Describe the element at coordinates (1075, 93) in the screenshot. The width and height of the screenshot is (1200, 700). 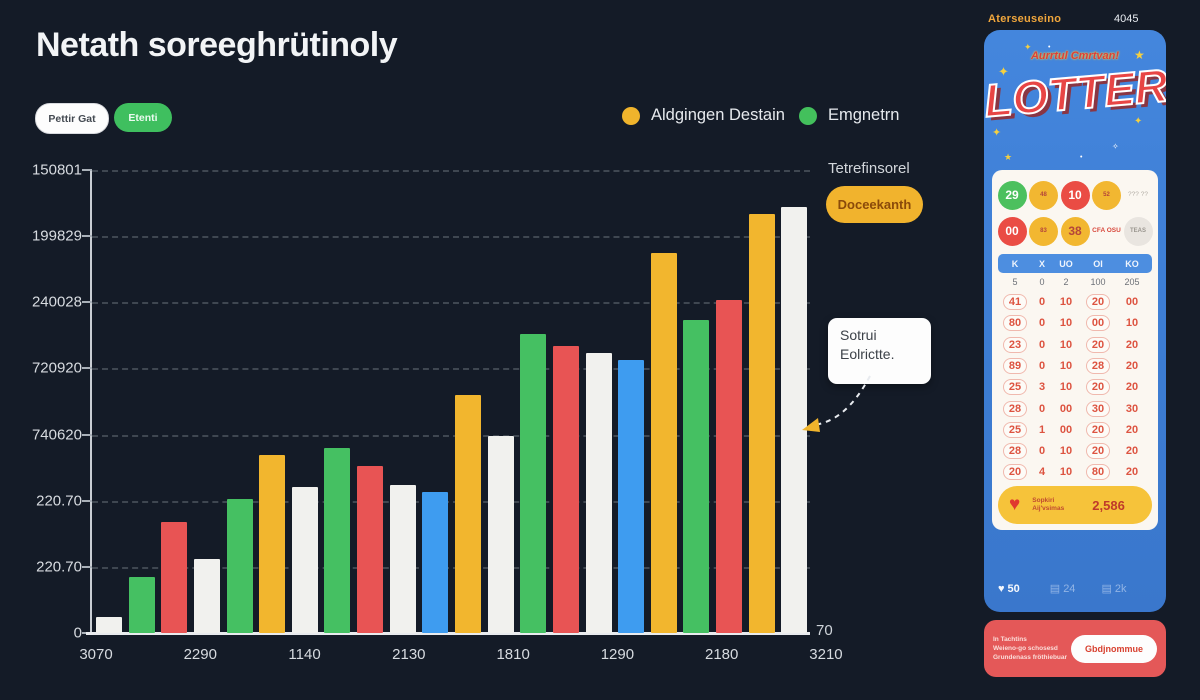
I see `ticket-logo: LOTTER` at that location.